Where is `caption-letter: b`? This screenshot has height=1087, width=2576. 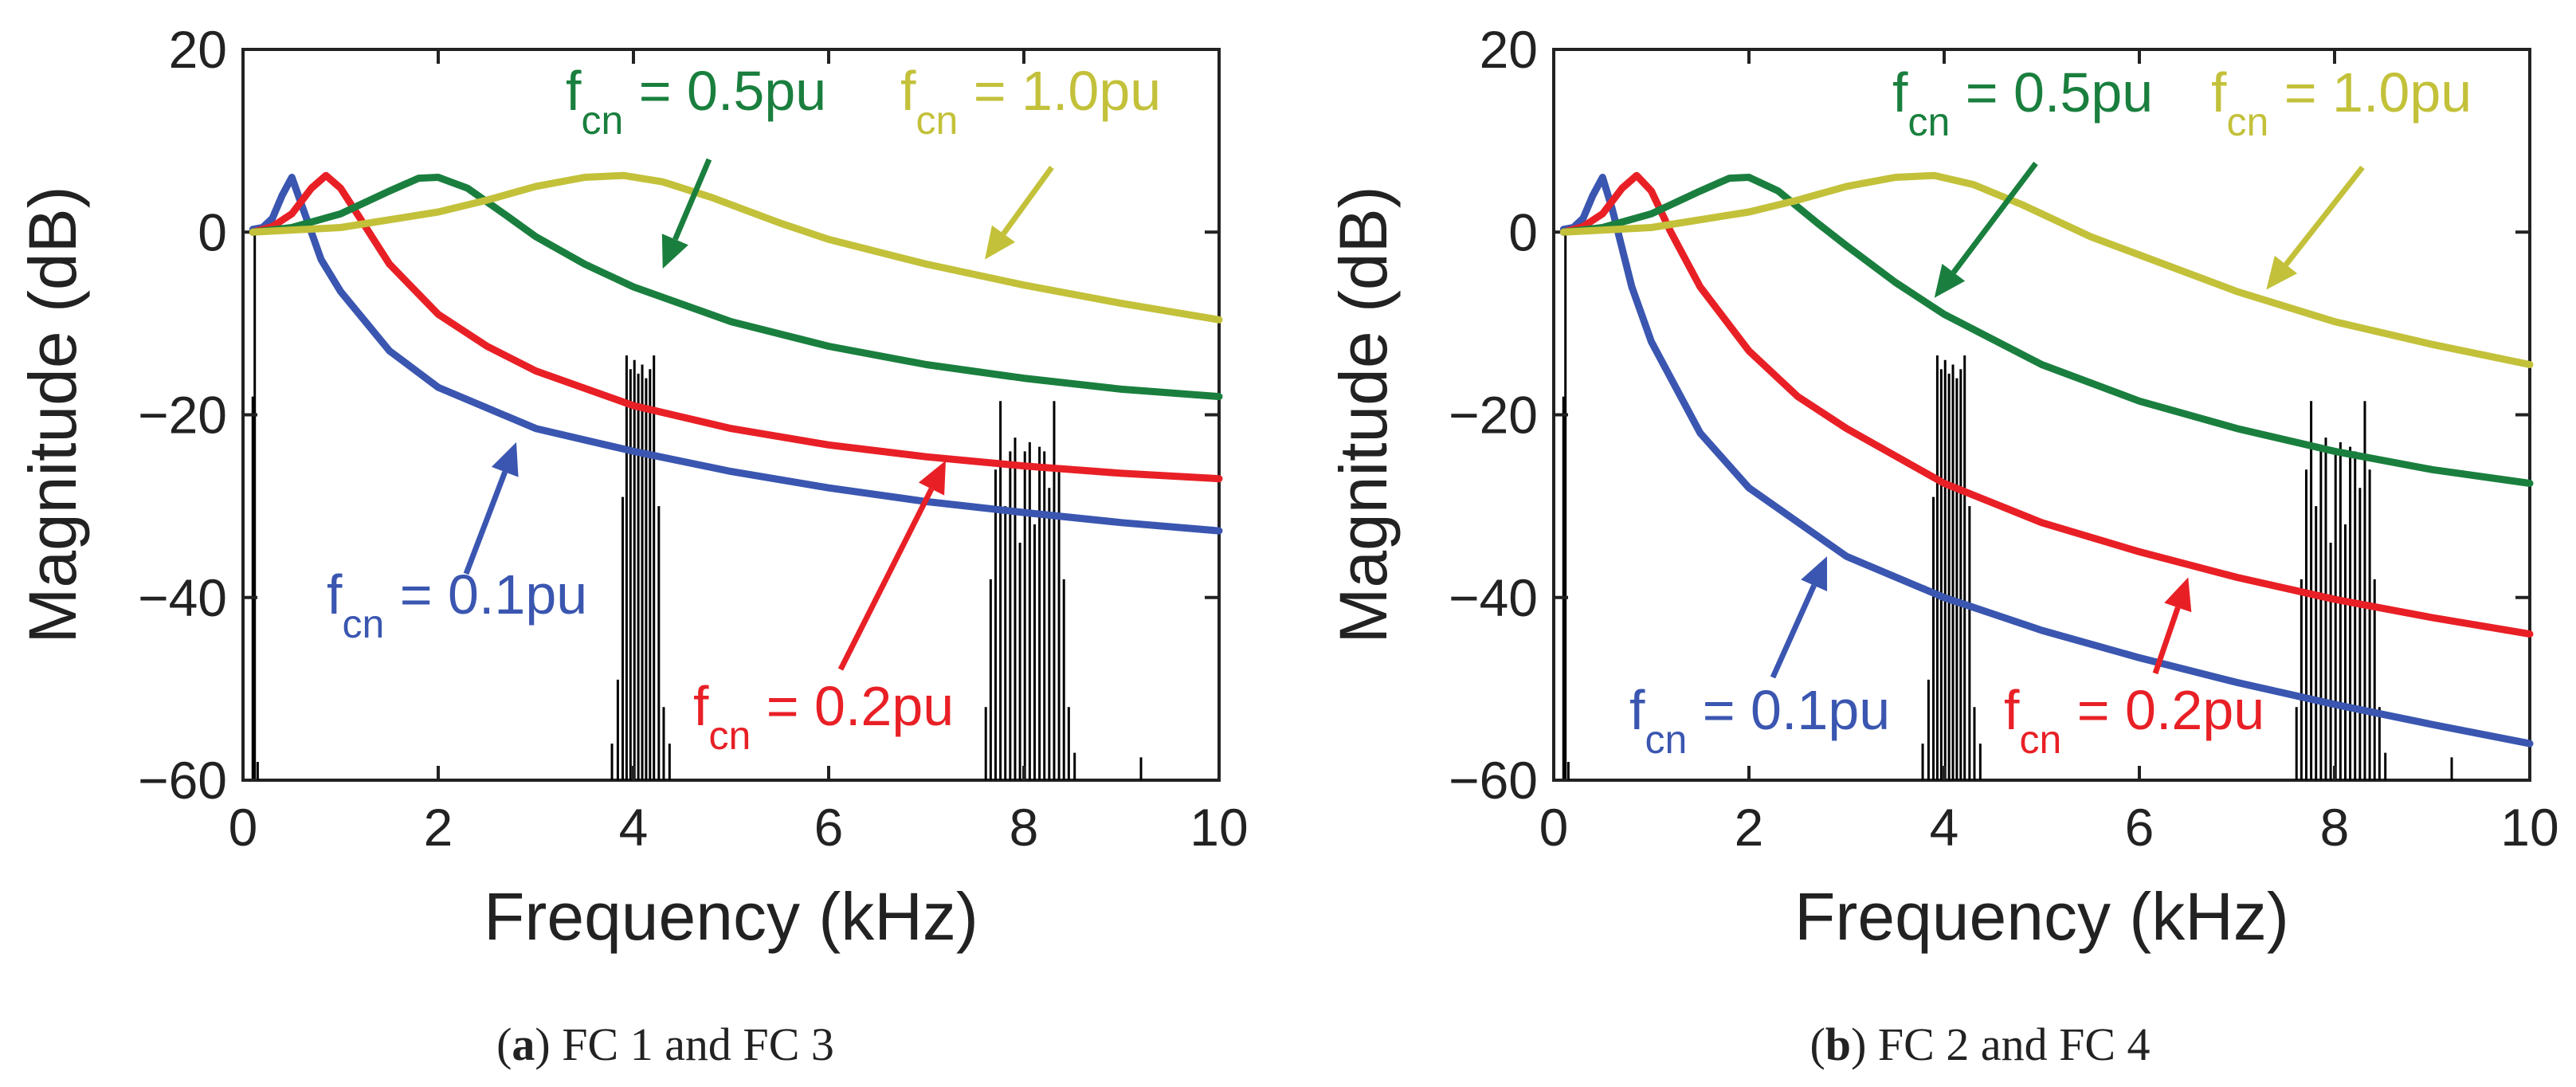
caption-letter: b is located at coordinates (1838, 1044).